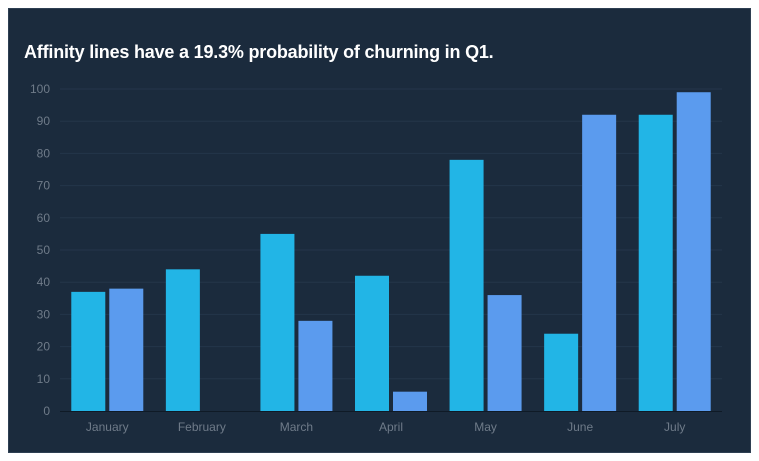  I want to click on y-tick-label: 50, so click(44, 250).